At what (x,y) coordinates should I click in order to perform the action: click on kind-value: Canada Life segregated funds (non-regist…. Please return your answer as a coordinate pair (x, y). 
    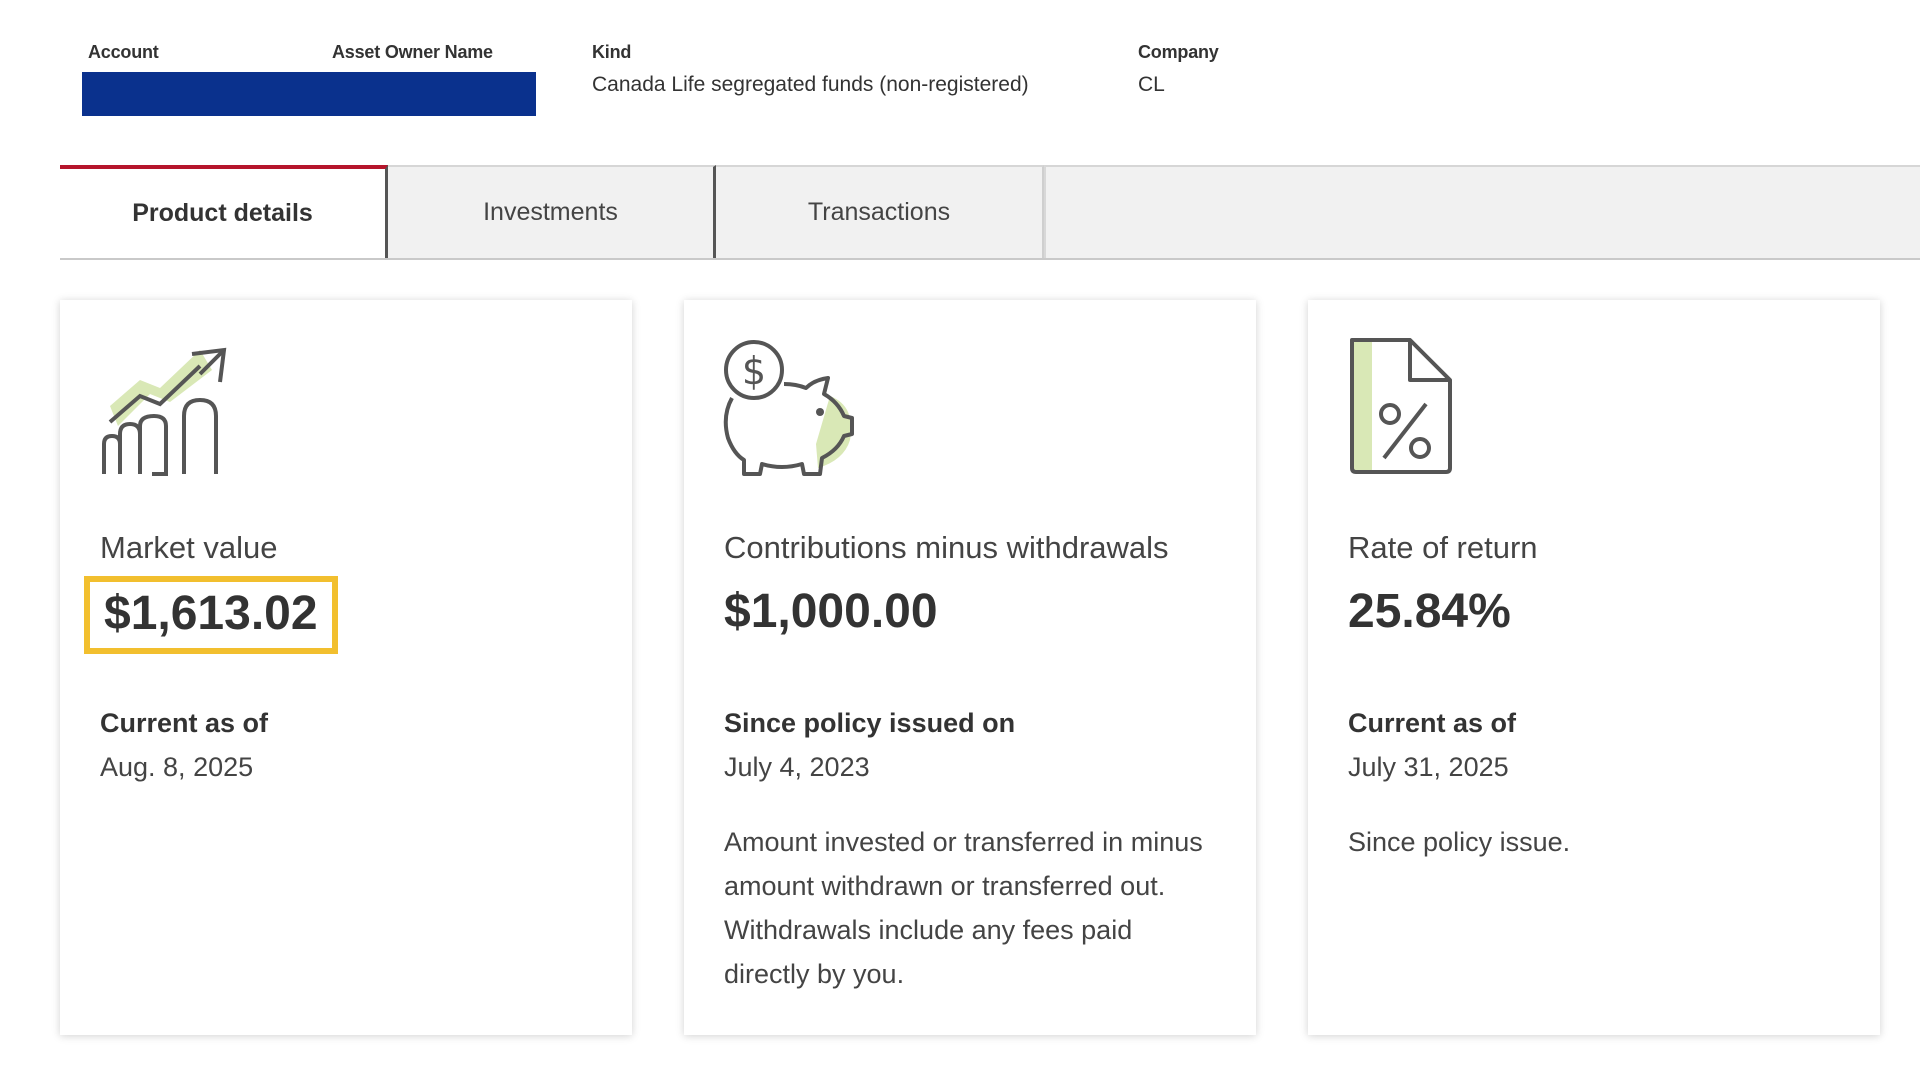
    Looking at the image, I should click on (810, 84).